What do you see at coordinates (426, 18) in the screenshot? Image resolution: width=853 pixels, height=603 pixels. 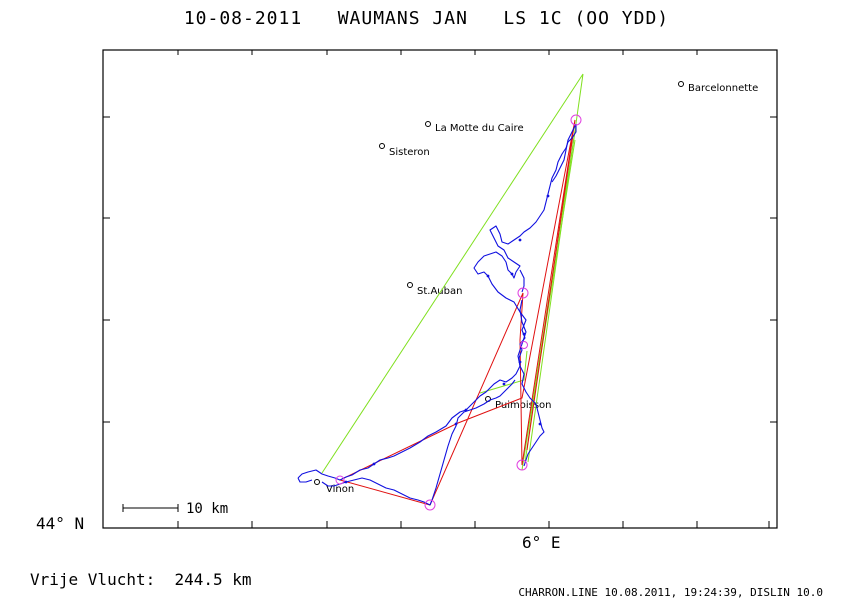 I see `flight-title: 10-08-2011 WAUMANS JAN LS 1C (OO YDD)` at bounding box center [426, 18].